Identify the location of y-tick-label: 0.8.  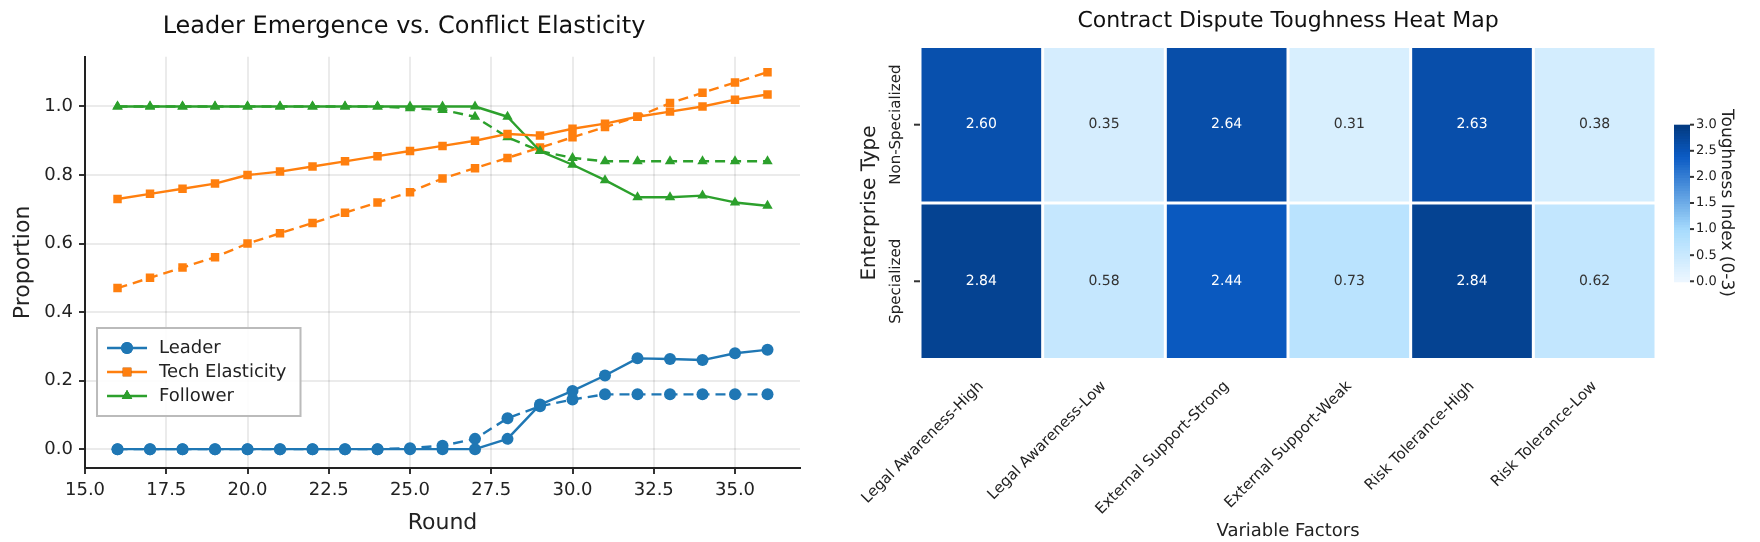
(59, 175).